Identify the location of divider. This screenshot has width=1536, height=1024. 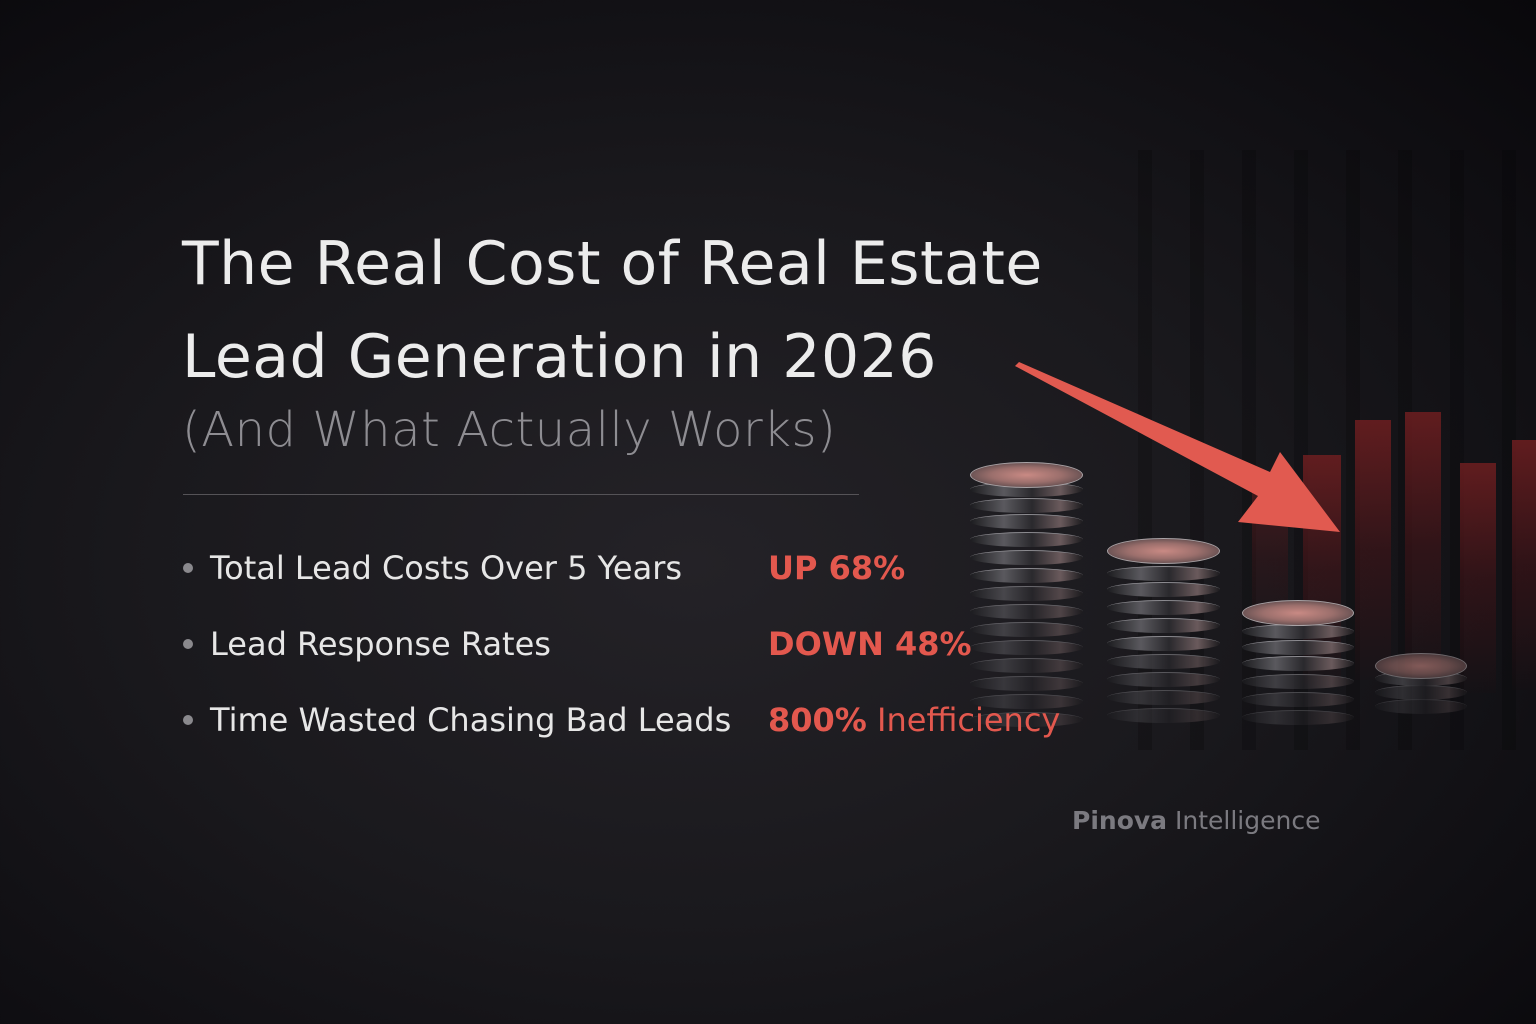
(521, 494).